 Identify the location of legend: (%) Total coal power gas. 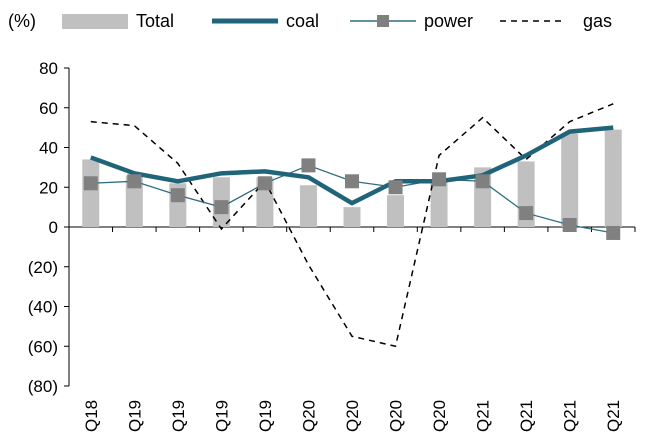
(310, 21).